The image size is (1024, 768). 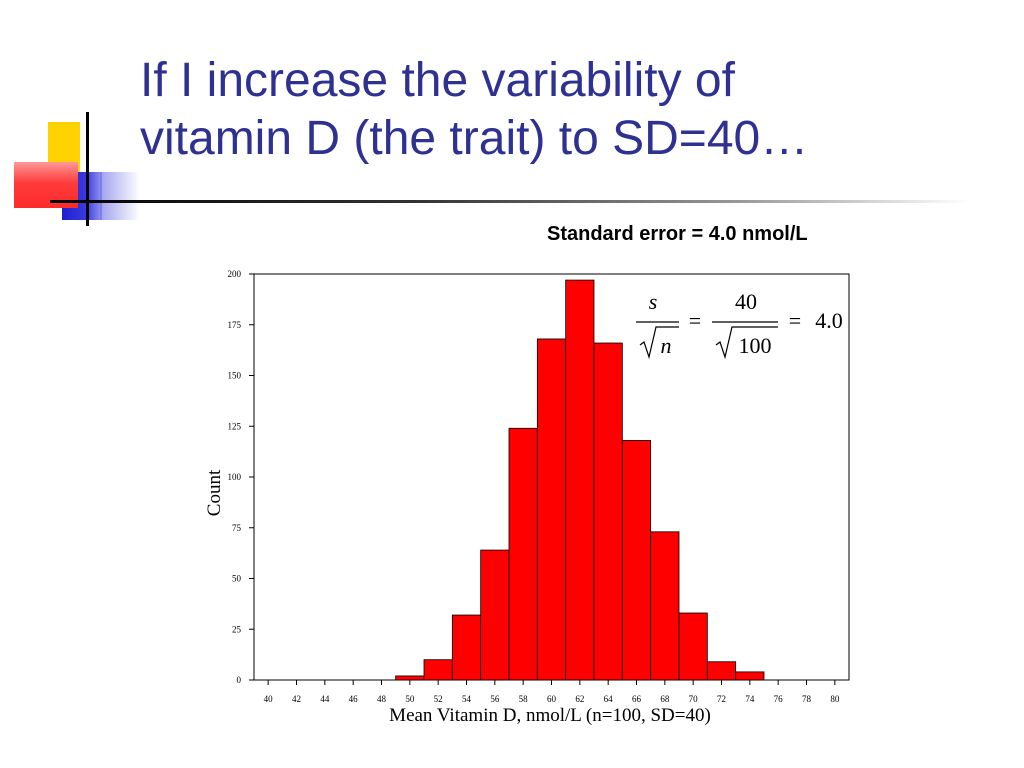 What do you see at coordinates (550, 715) in the screenshot?
I see `x-axis-label: Mean Vitamin D, nmol/L (n=100, SD=40)` at bounding box center [550, 715].